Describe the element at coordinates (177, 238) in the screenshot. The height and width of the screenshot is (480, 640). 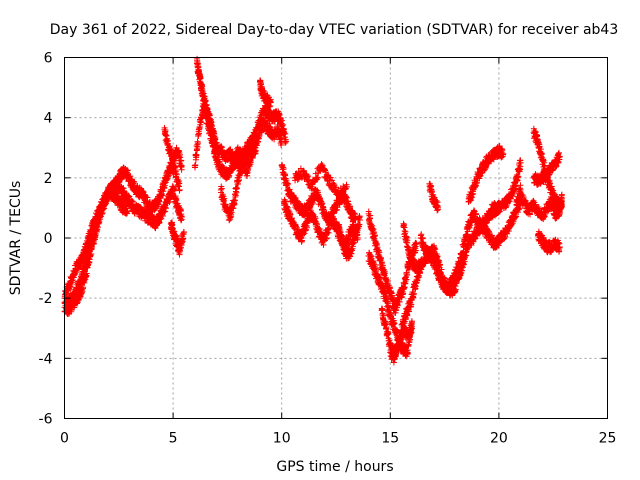
I see `series-track-e` at that location.